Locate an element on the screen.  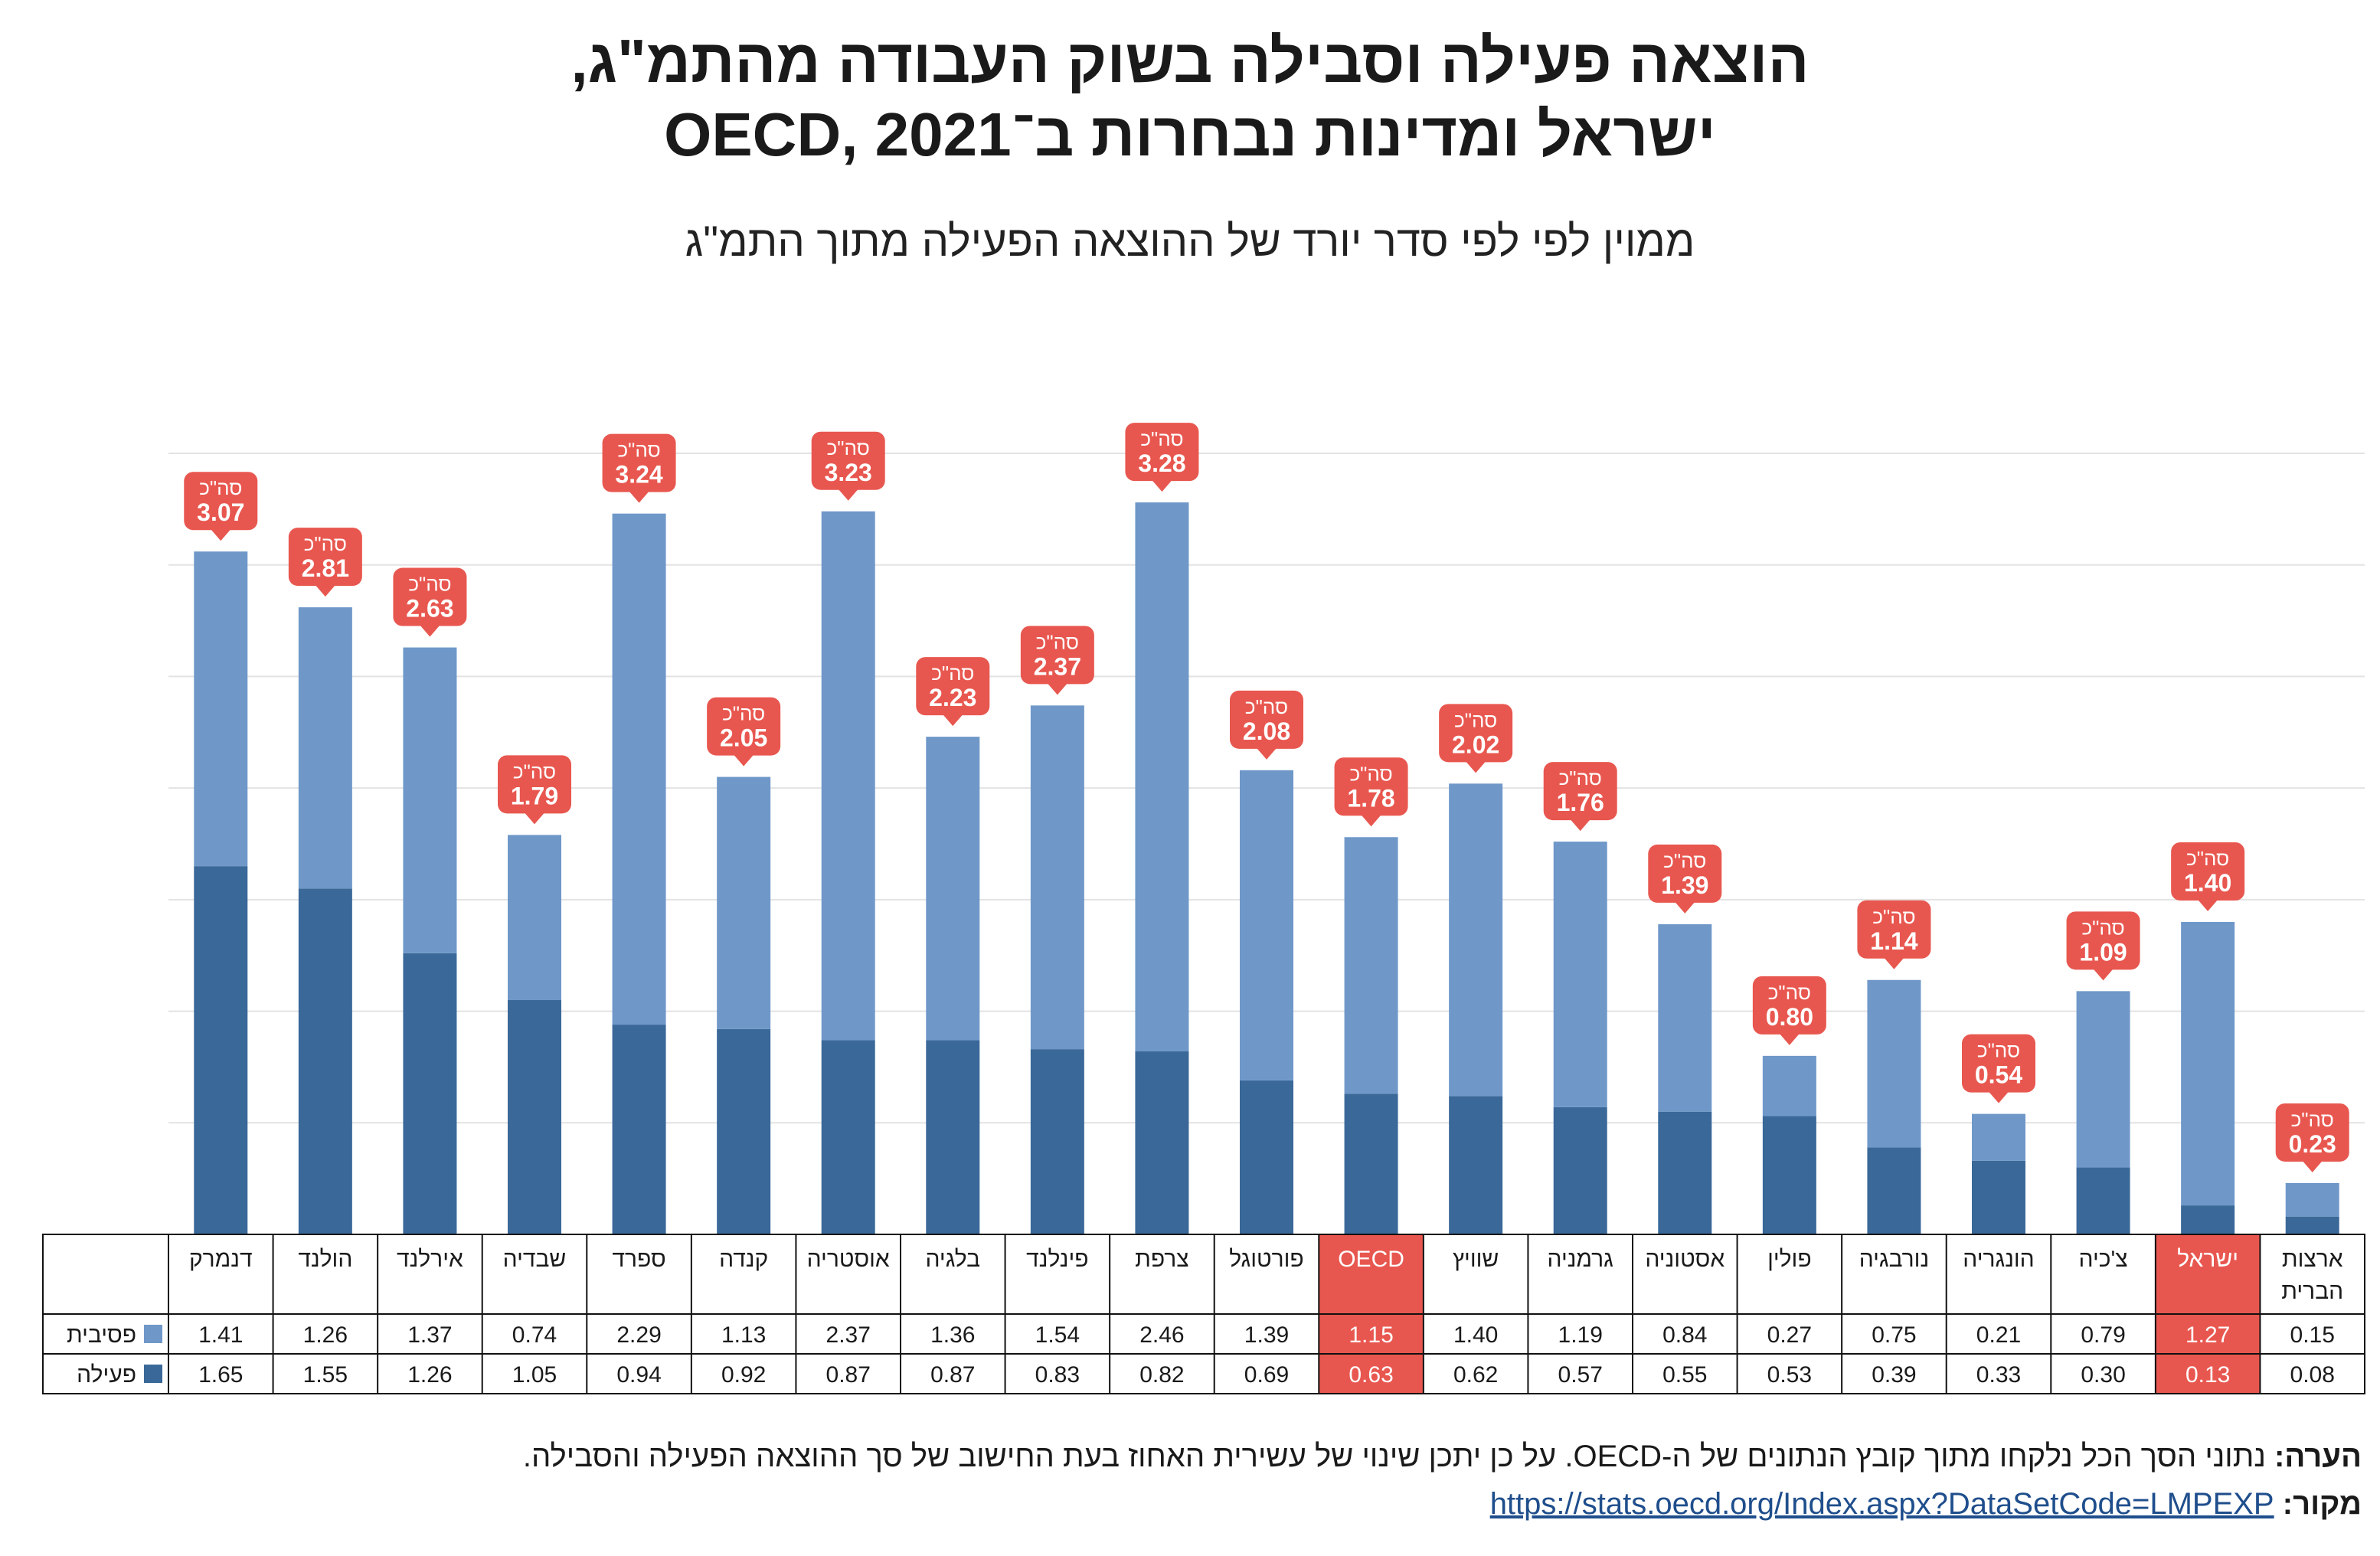
category-label: ספרד is located at coordinates (638, 1259).